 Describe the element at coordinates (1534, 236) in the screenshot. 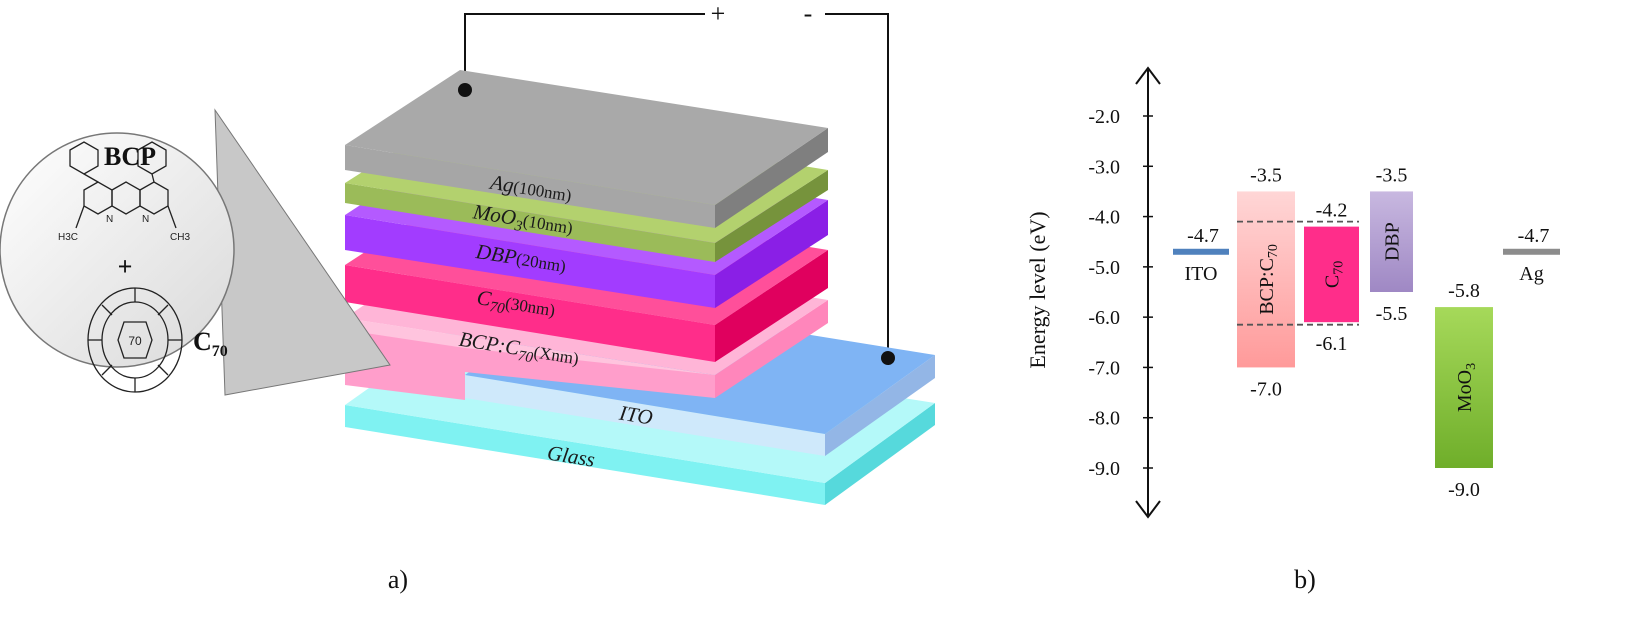

I see `level-label-ag: -4.7` at that location.